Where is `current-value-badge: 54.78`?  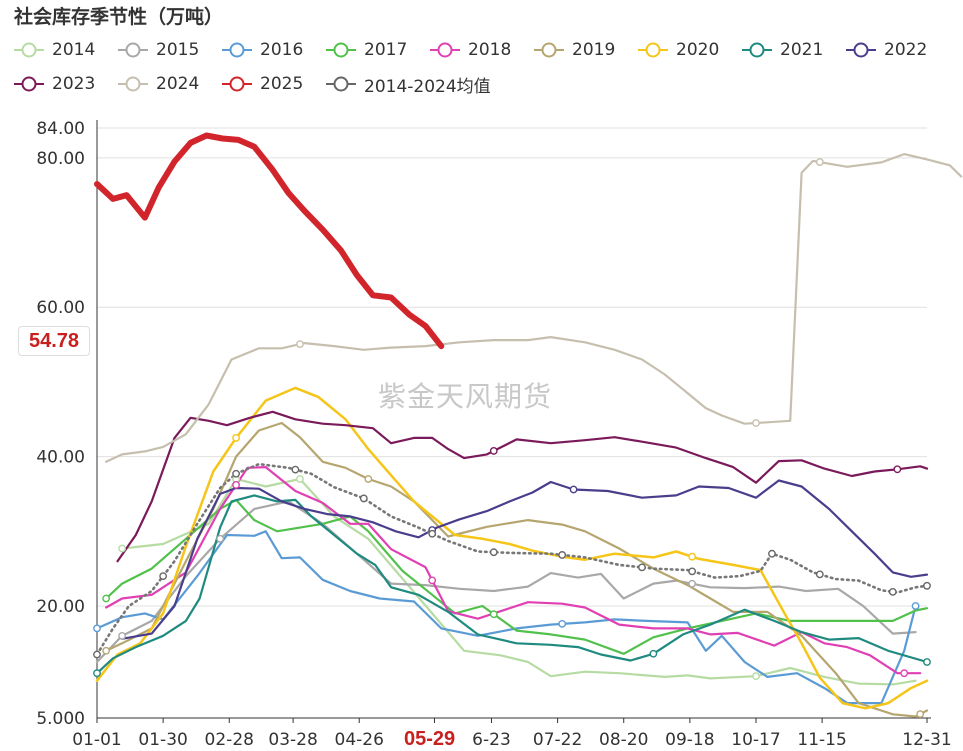 current-value-badge: 54.78 is located at coordinates (54, 341).